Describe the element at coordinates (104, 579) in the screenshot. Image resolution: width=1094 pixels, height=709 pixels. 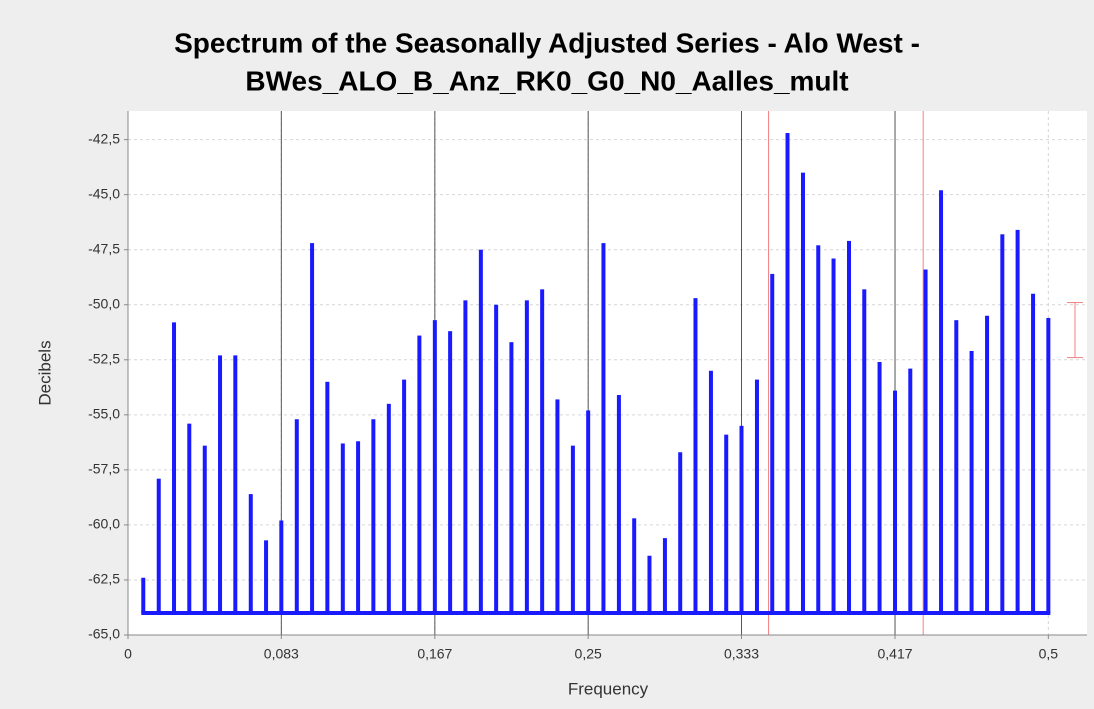
I see `y-tick-label: -62,5` at that location.